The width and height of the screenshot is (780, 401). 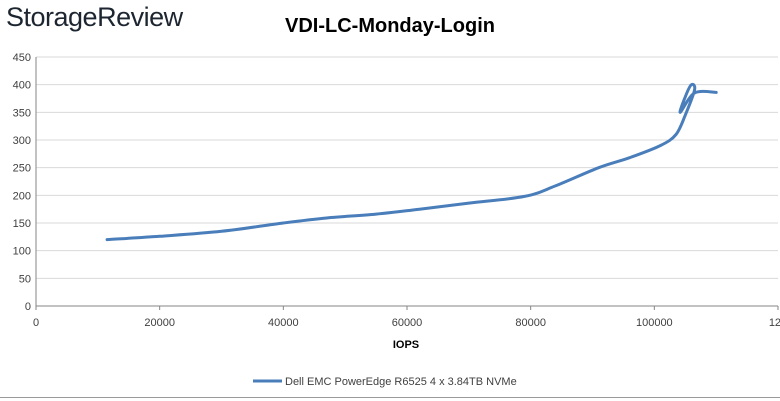 I want to click on y-tick-label: 250, so click(x=22, y=169).